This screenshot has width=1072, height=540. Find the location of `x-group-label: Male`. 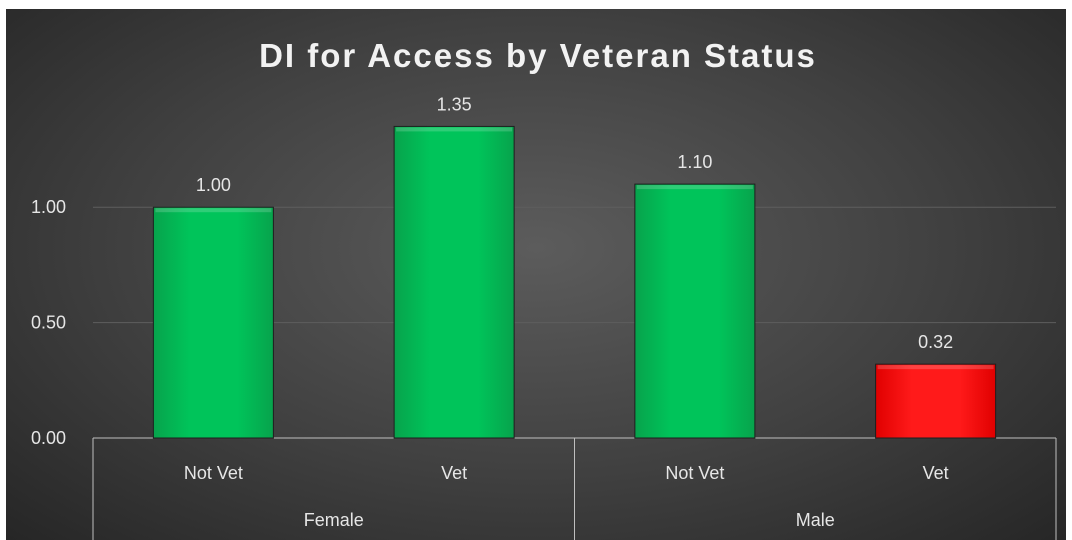

x-group-label: Male is located at coordinates (815, 520).